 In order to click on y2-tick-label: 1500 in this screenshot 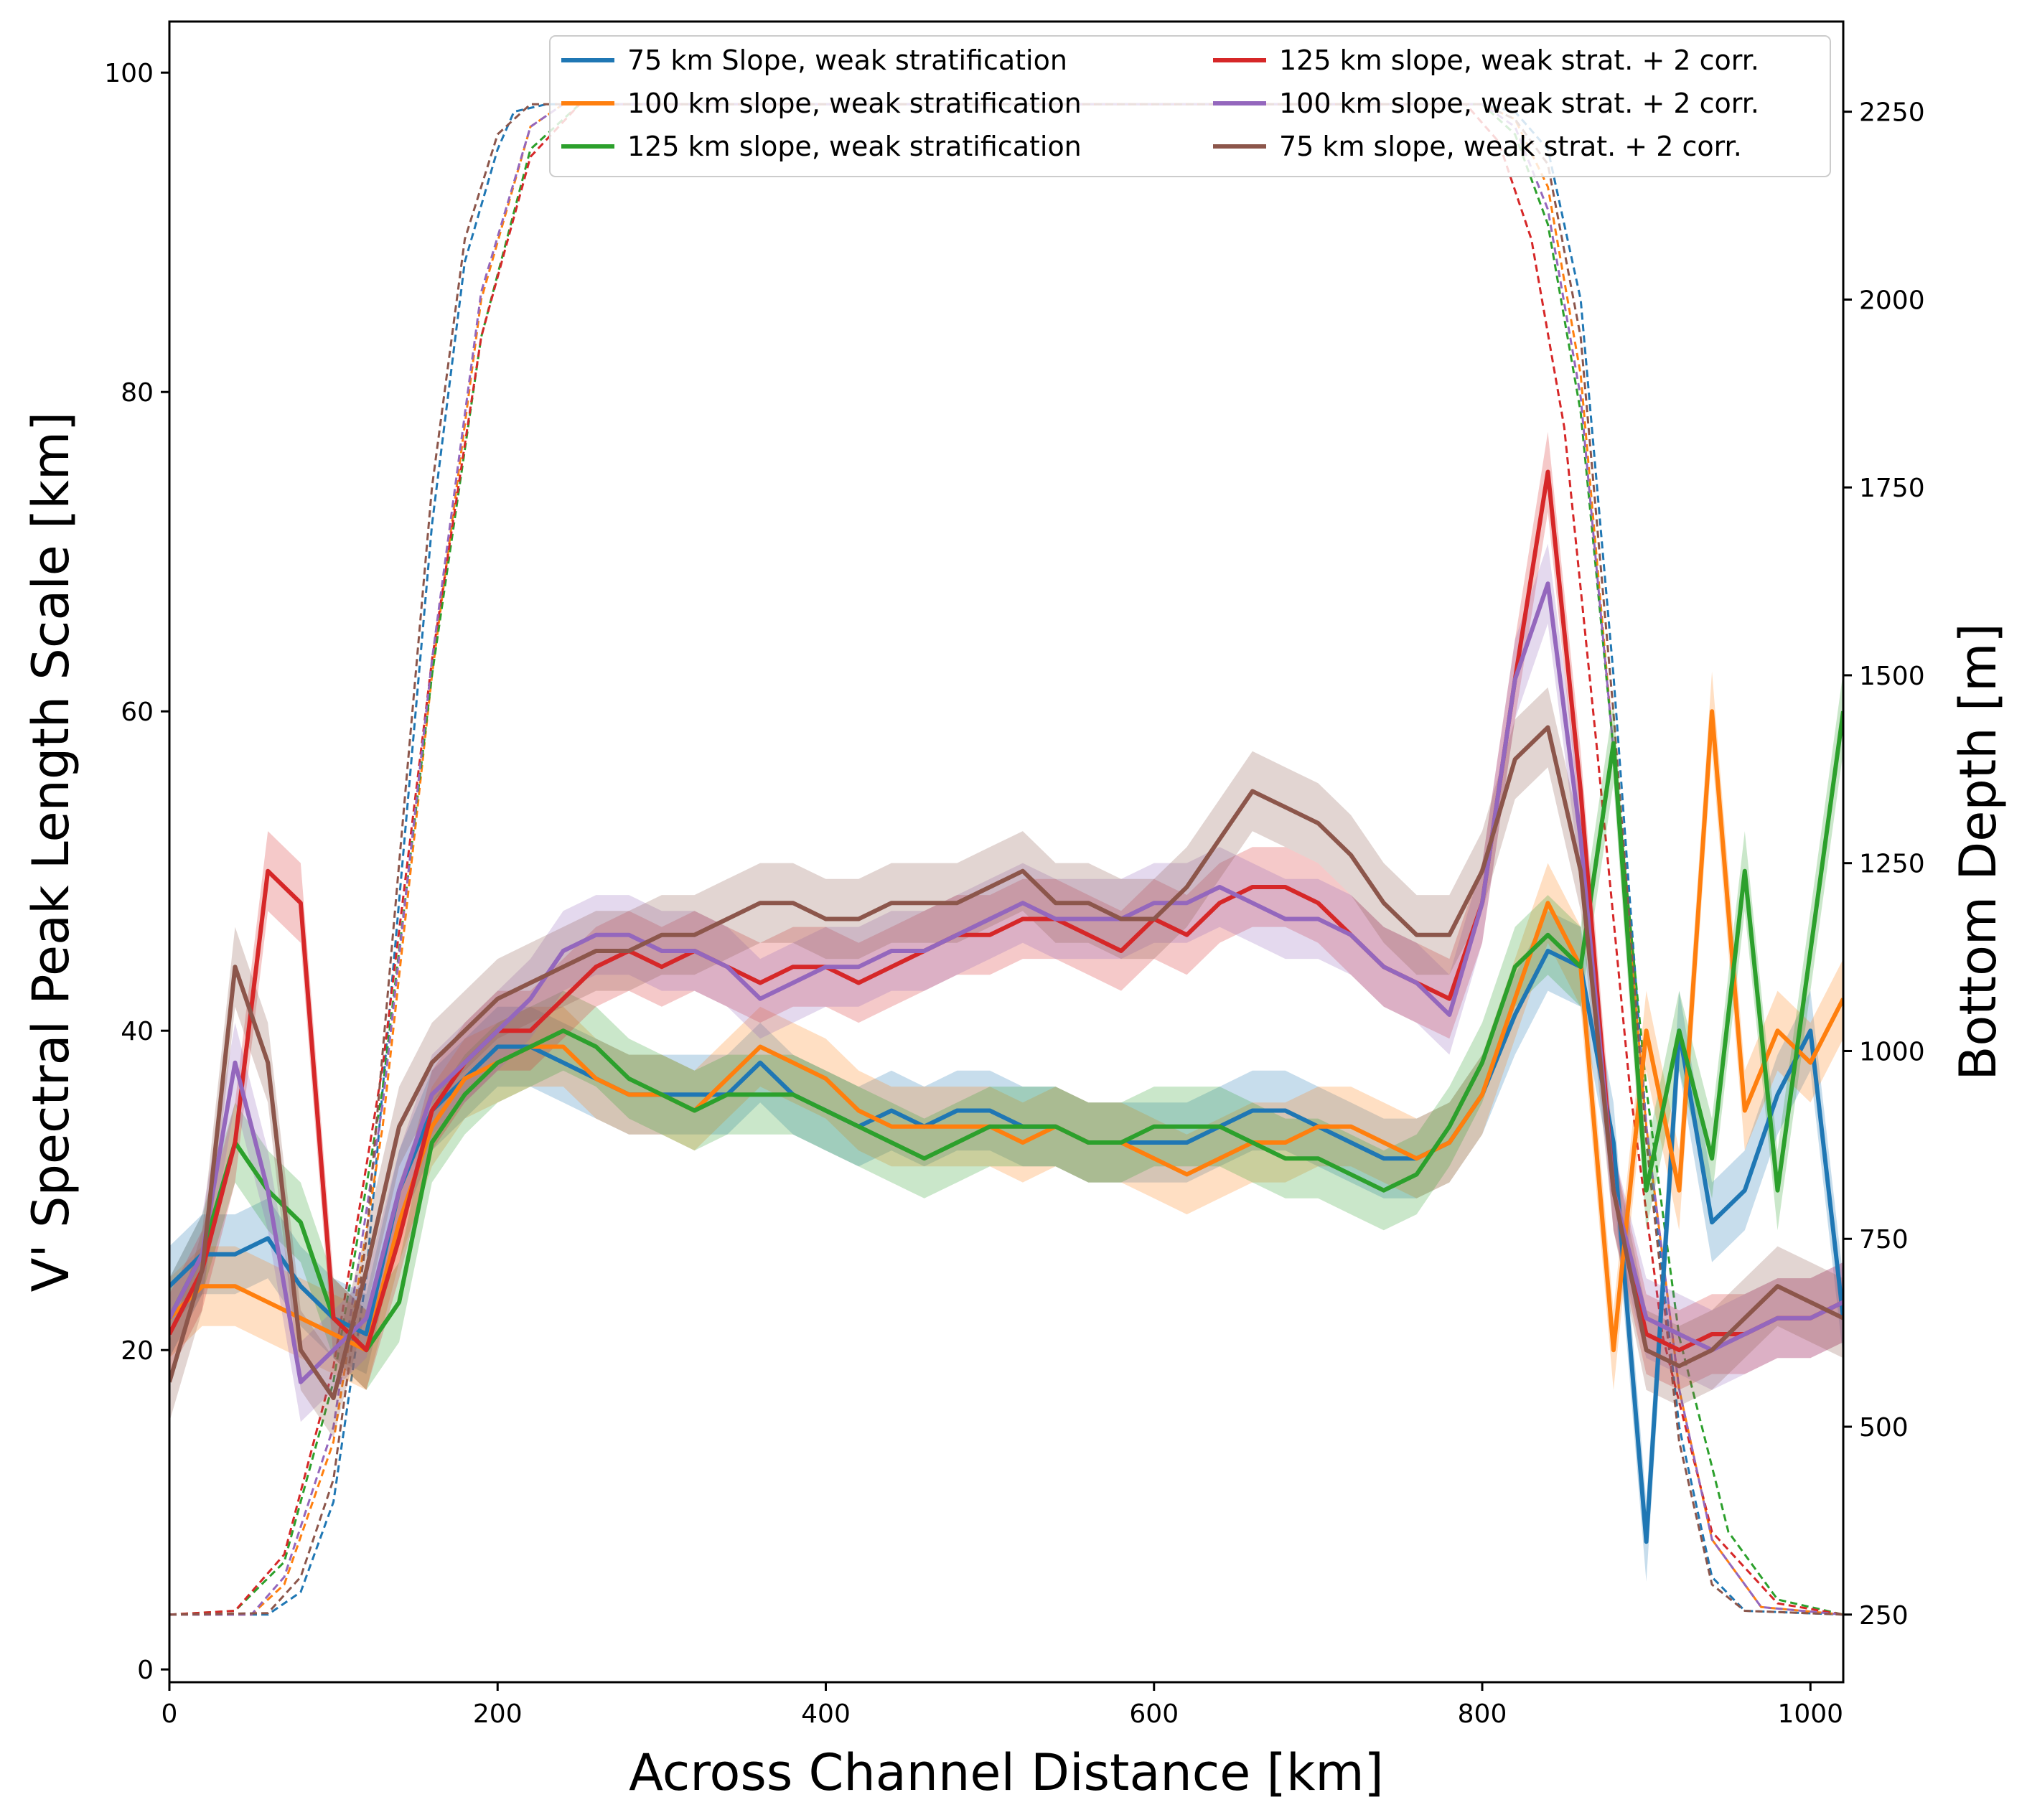, I will do `click(1892, 676)`.